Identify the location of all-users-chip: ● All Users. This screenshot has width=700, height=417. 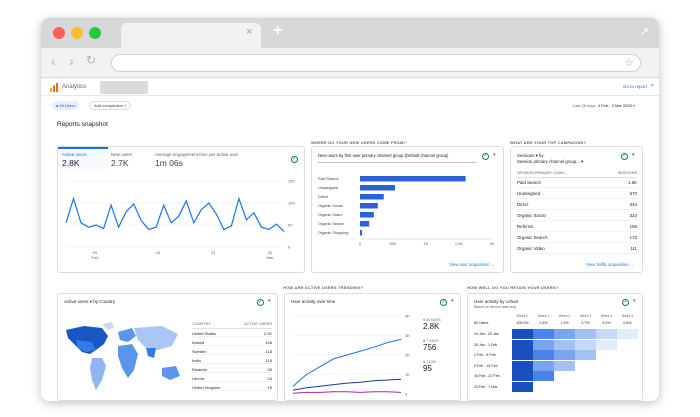
(66, 105).